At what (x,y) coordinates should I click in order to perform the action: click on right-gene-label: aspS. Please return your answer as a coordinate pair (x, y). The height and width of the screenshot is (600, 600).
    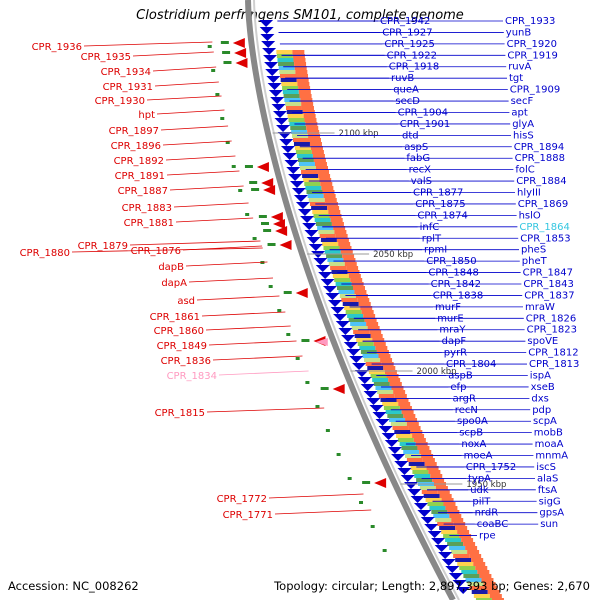
    Looking at the image, I should click on (416, 147).